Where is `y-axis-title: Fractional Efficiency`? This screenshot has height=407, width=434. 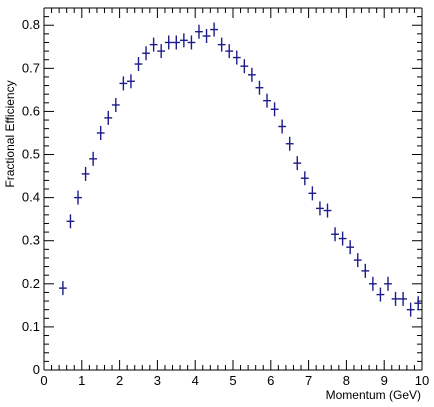 y-axis-title: Fractional Efficiency is located at coordinates (10, 133).